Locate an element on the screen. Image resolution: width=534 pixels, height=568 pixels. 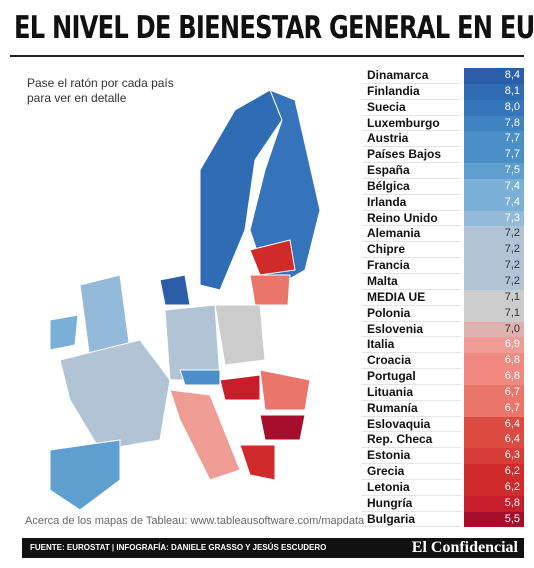
ranking-row: Chipre 7,2 is located at coordinates (443, 250).